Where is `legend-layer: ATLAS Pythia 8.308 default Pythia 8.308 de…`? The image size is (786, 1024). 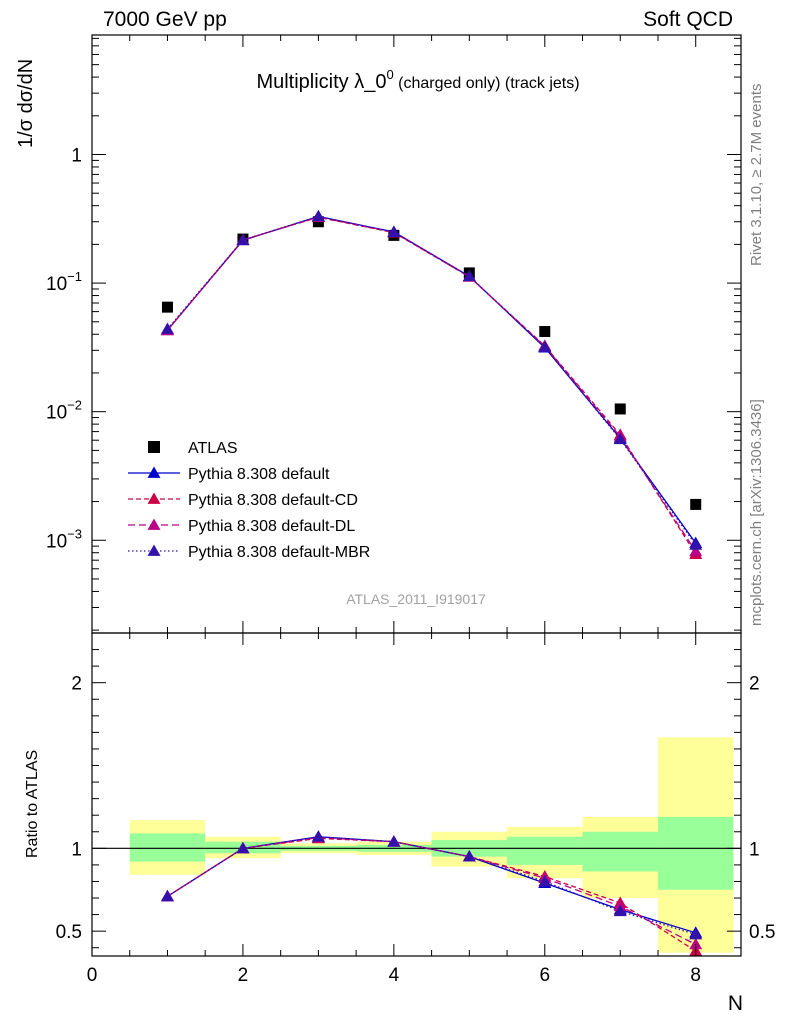
legend-layer: ATLAS Pythia 8.308 default Pythia 8.308 de… is located at coordinates (249, 500).